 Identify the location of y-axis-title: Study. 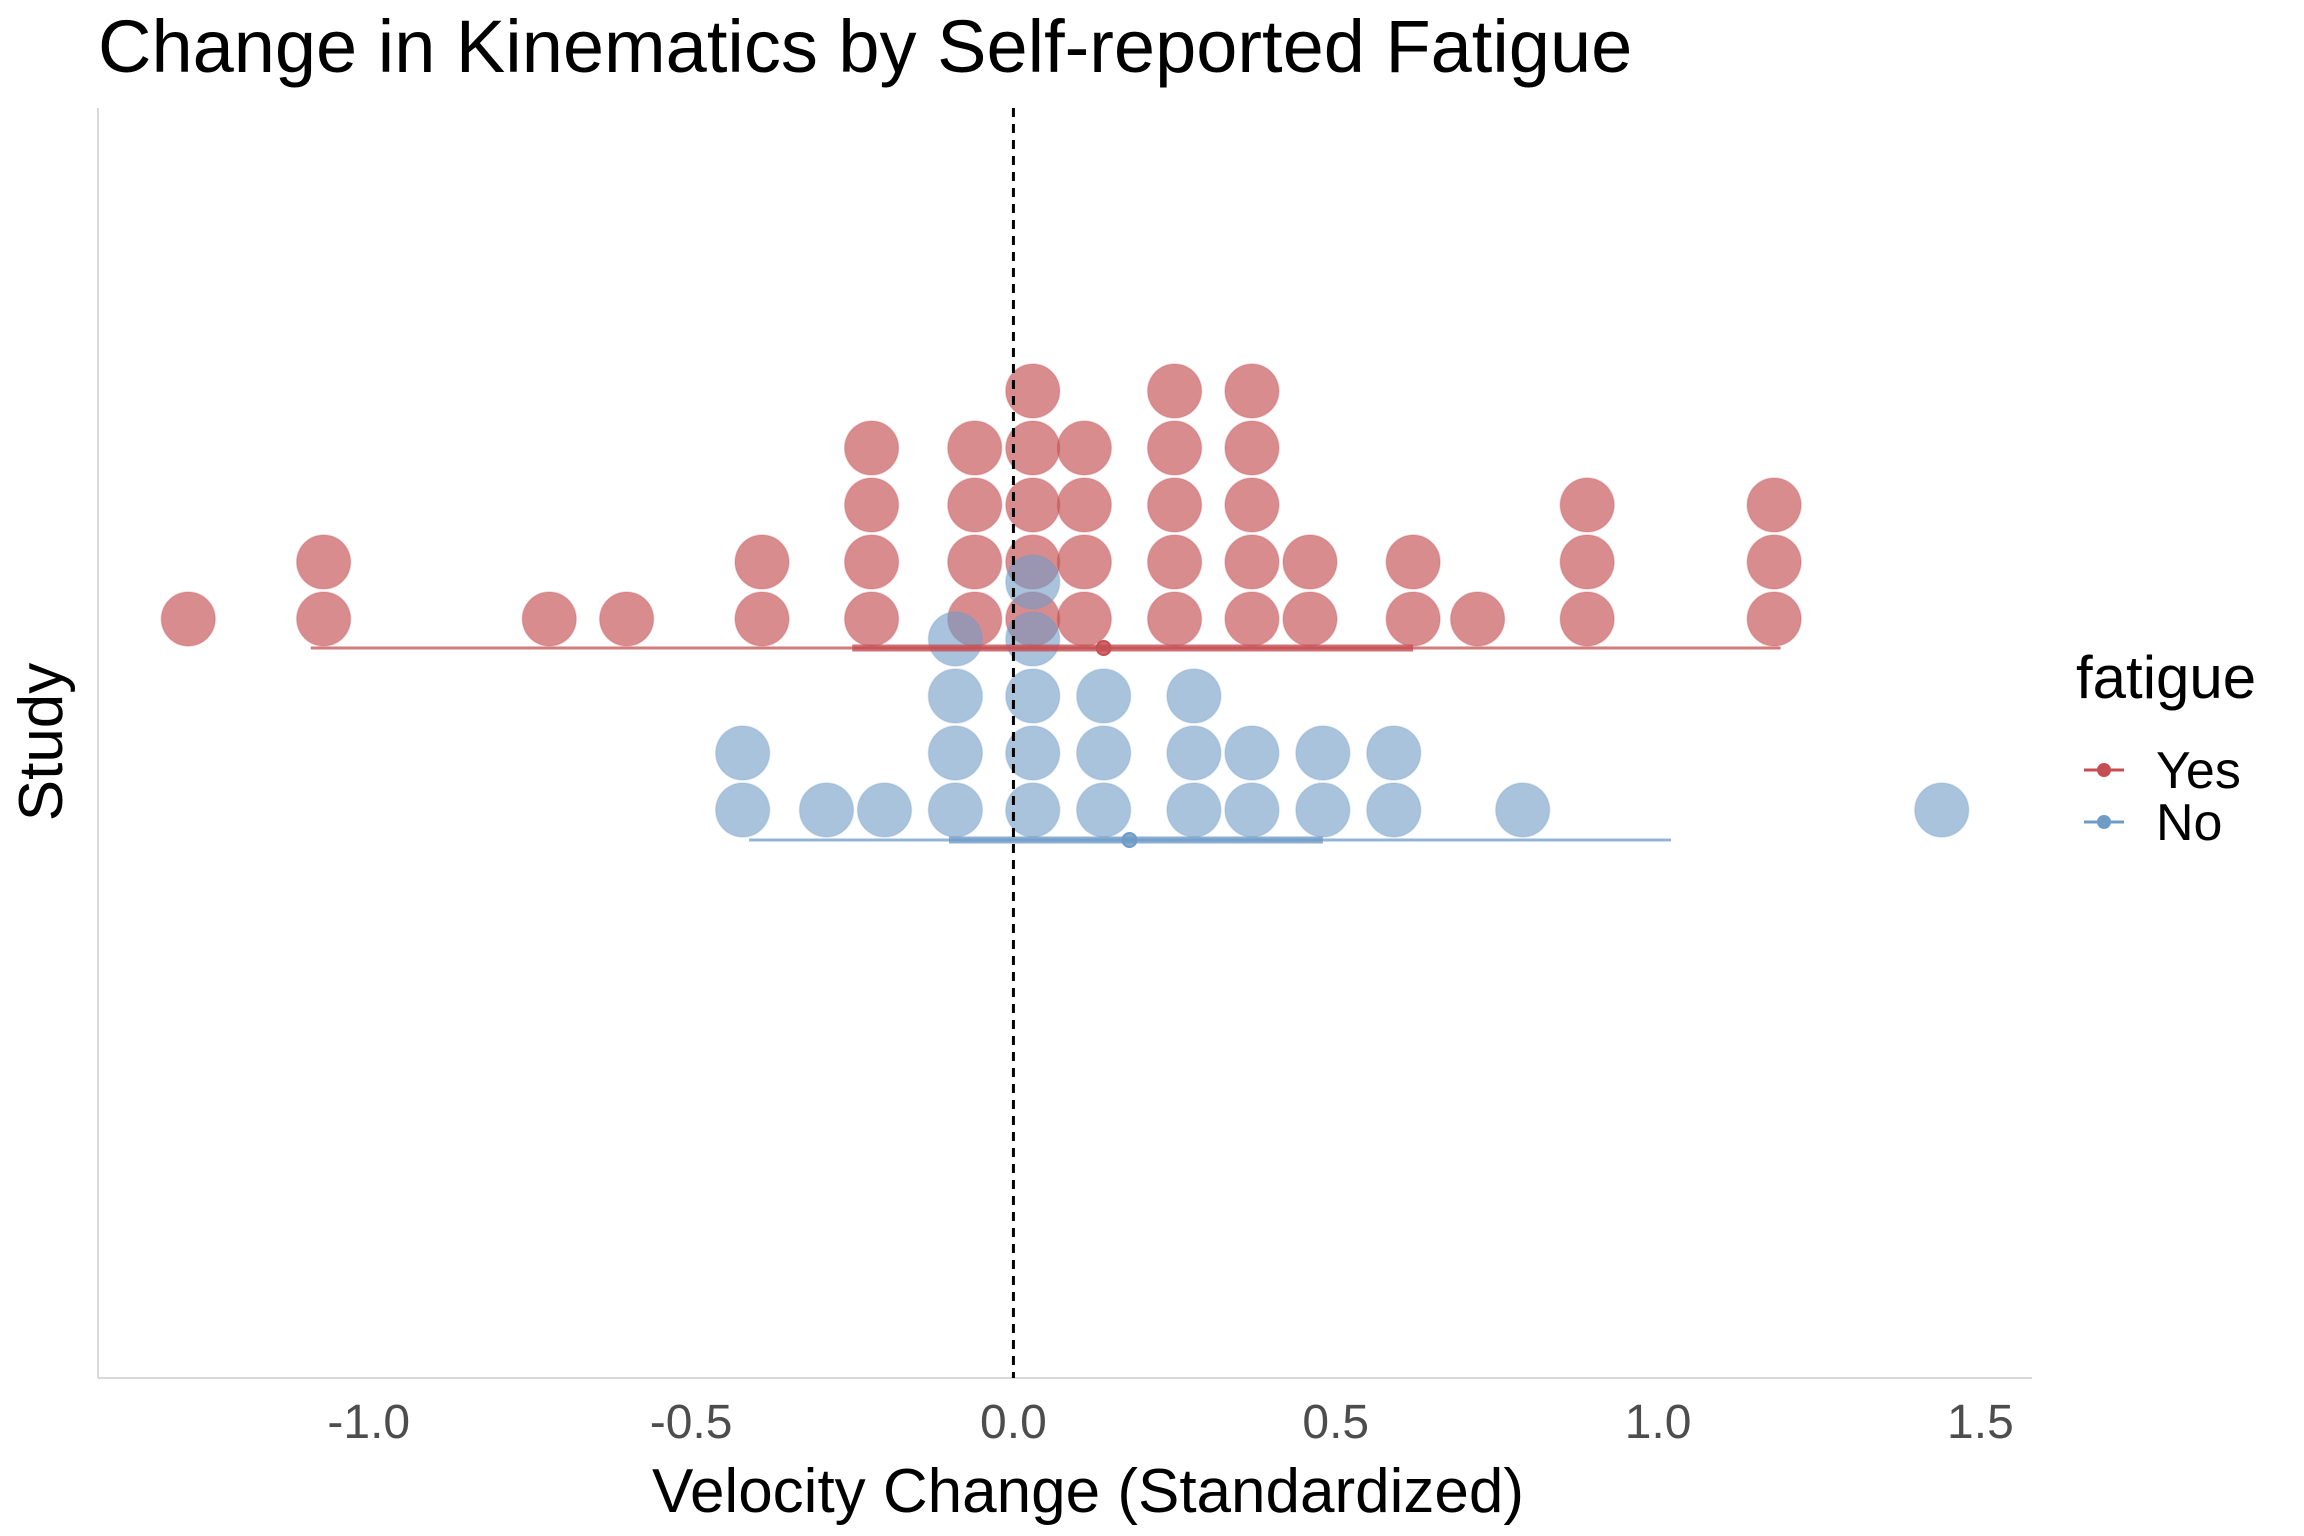
(41, 742).